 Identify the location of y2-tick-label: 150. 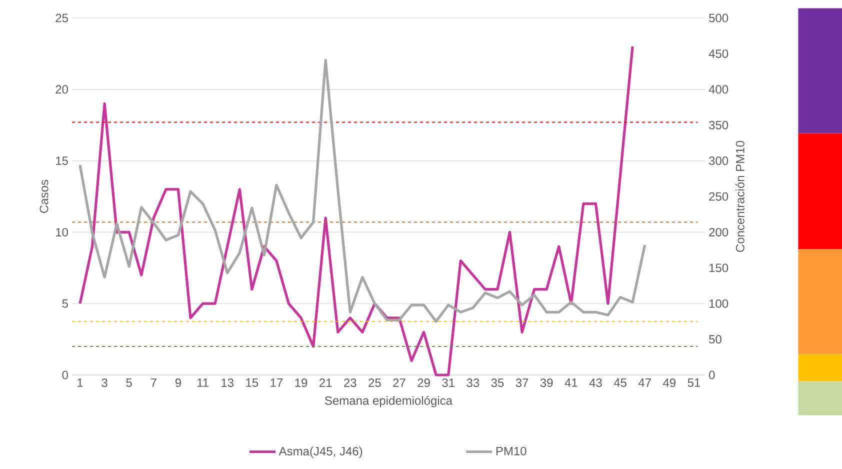
(718, 268).